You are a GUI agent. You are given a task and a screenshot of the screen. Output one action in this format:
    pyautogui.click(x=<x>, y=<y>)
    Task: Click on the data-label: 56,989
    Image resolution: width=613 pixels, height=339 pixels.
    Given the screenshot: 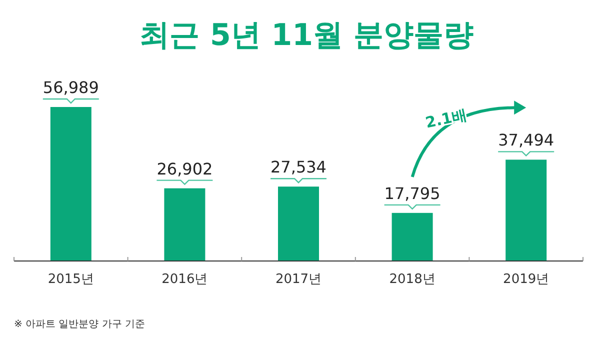 What is the action you would take?
    pyautogui.click(x=70, y=87)
    